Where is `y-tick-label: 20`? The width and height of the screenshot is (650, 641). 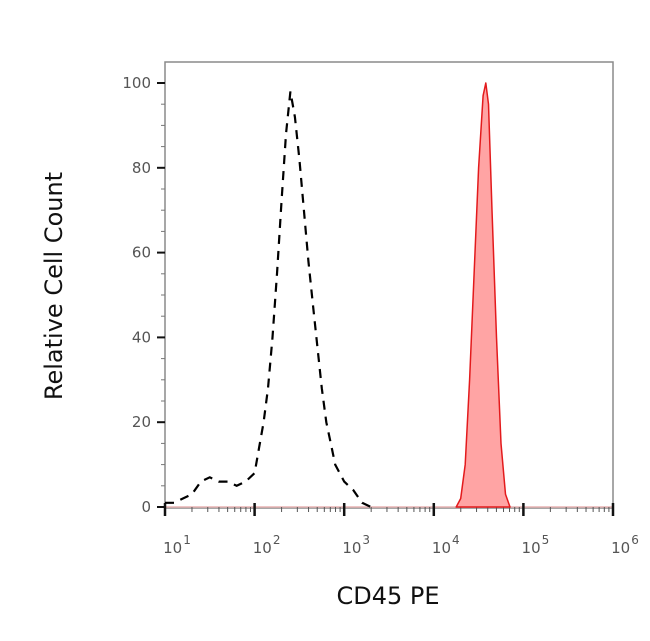 y-tick-label: 20 is located at coordinates (141, 422).